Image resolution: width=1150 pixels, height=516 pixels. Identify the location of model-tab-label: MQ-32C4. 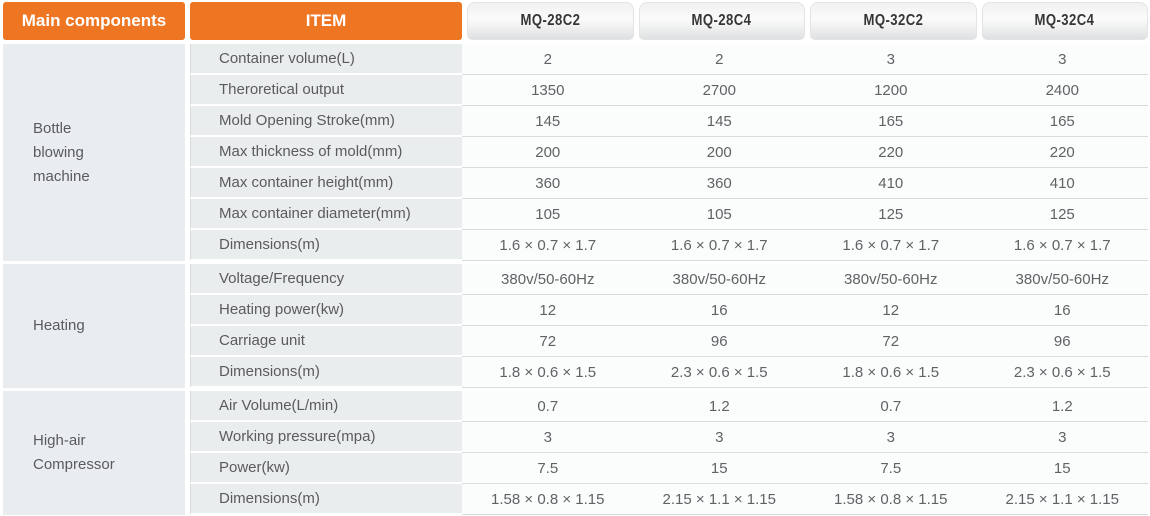
(1064, 20).